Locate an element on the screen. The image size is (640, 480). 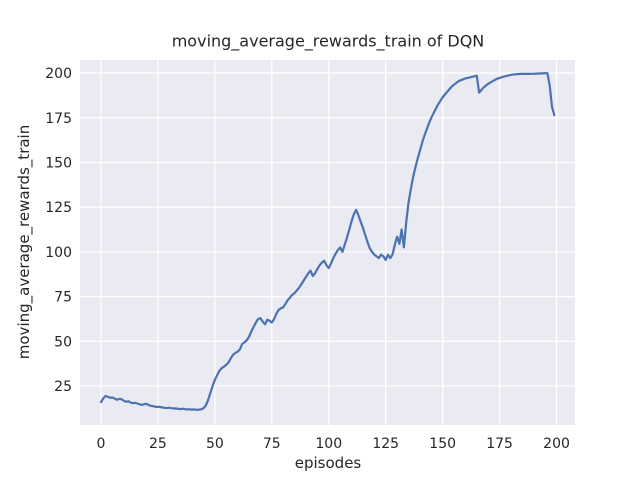
x-tick-label: 125 is located at coordinates (385, 444).